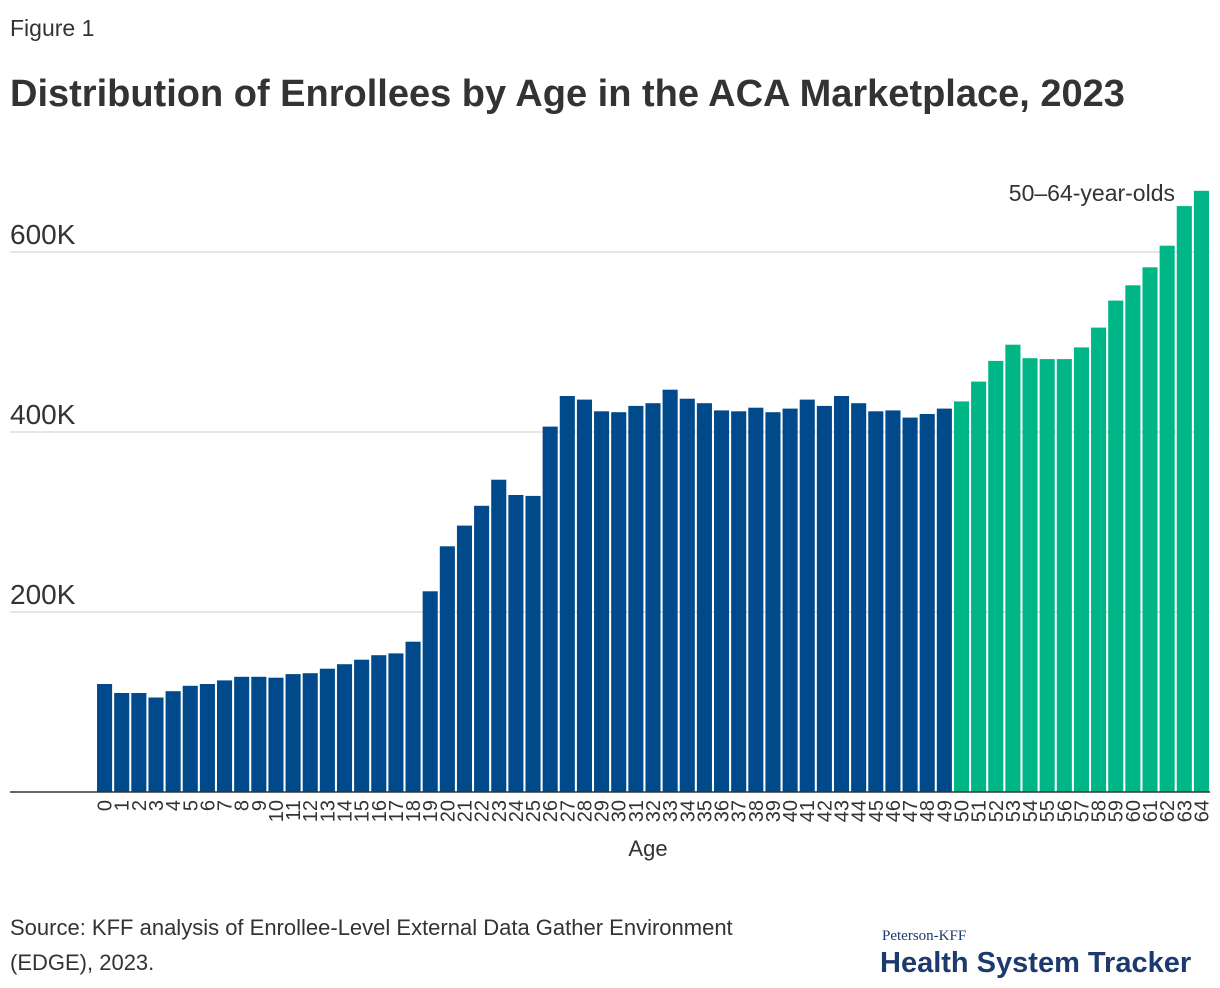  I want to click on annotation: 50–64-year-olds, so click(1092, 193).